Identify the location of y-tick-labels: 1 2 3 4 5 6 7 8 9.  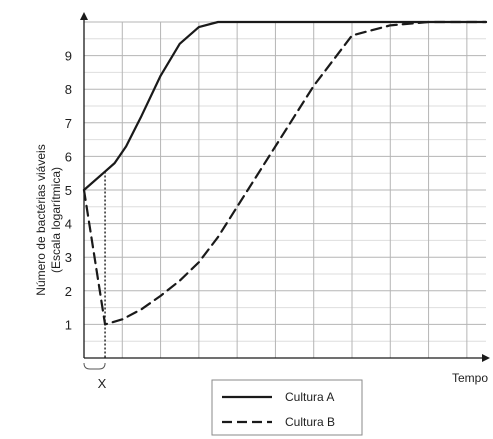
(68, 191).